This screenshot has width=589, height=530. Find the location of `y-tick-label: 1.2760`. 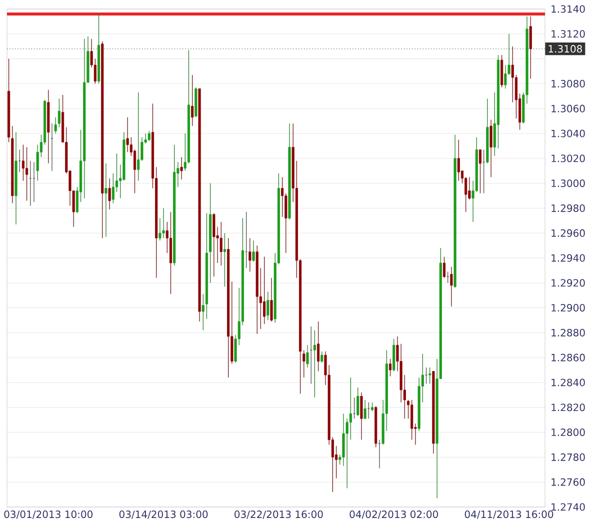

y-tick-label: 1.2760 is located at coordinates (568, 482).